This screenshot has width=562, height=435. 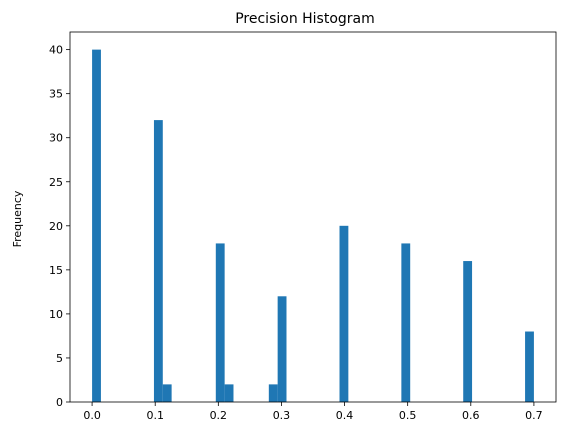 I want to click on y-tick-label: 30, so click(x=56, y=138).